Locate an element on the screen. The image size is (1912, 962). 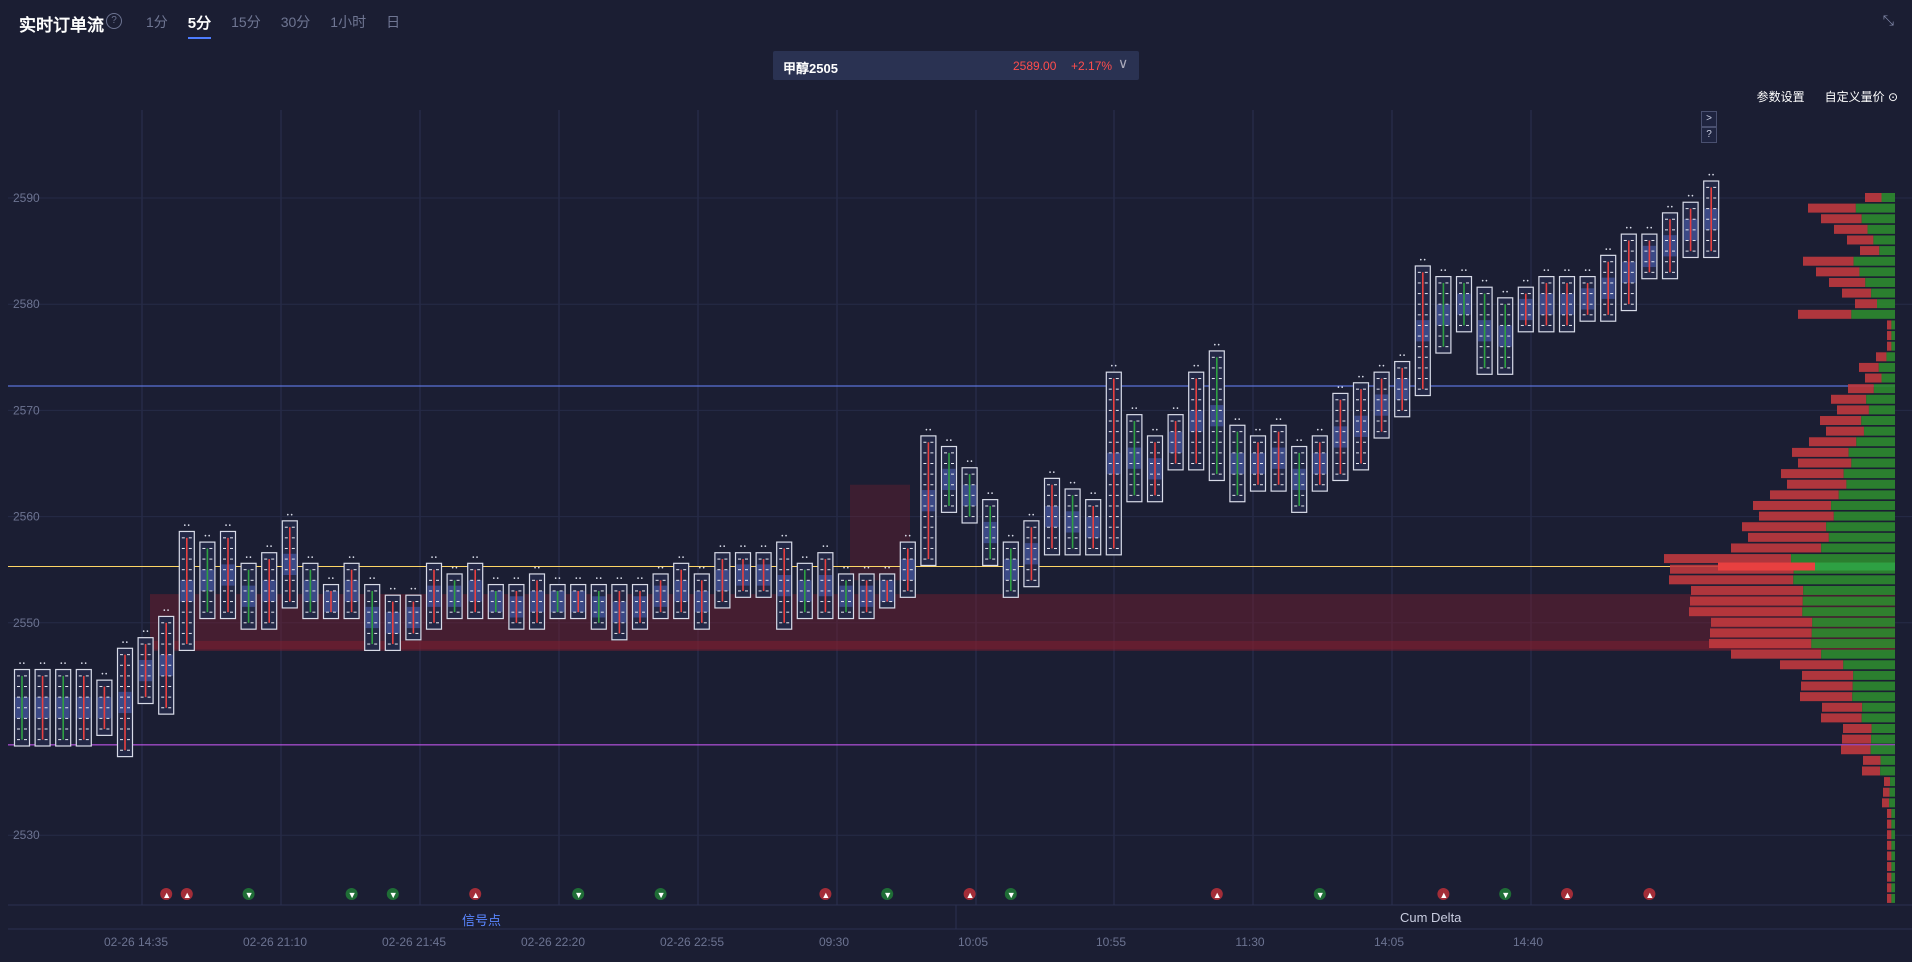
tab-1min: 1分 is located at coordinates (157, 22).